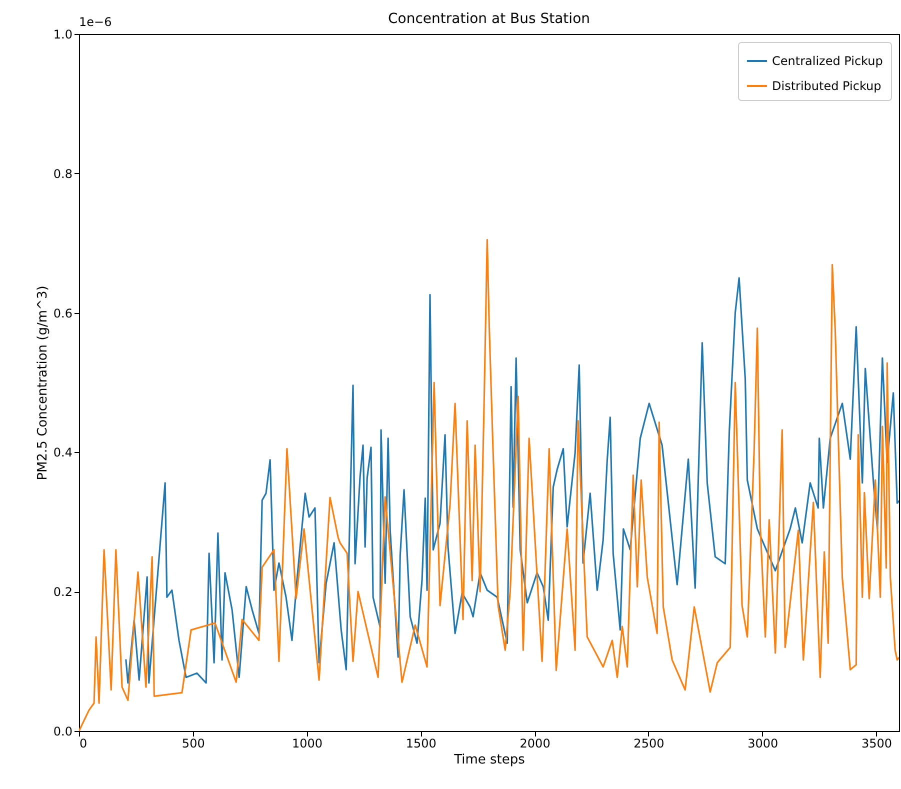 This screenshot has height=789, width=901. What do you see at coordinates (95, 22) in the screenshot?
I see `text: 1e−6` at bounding box center [95, 22].